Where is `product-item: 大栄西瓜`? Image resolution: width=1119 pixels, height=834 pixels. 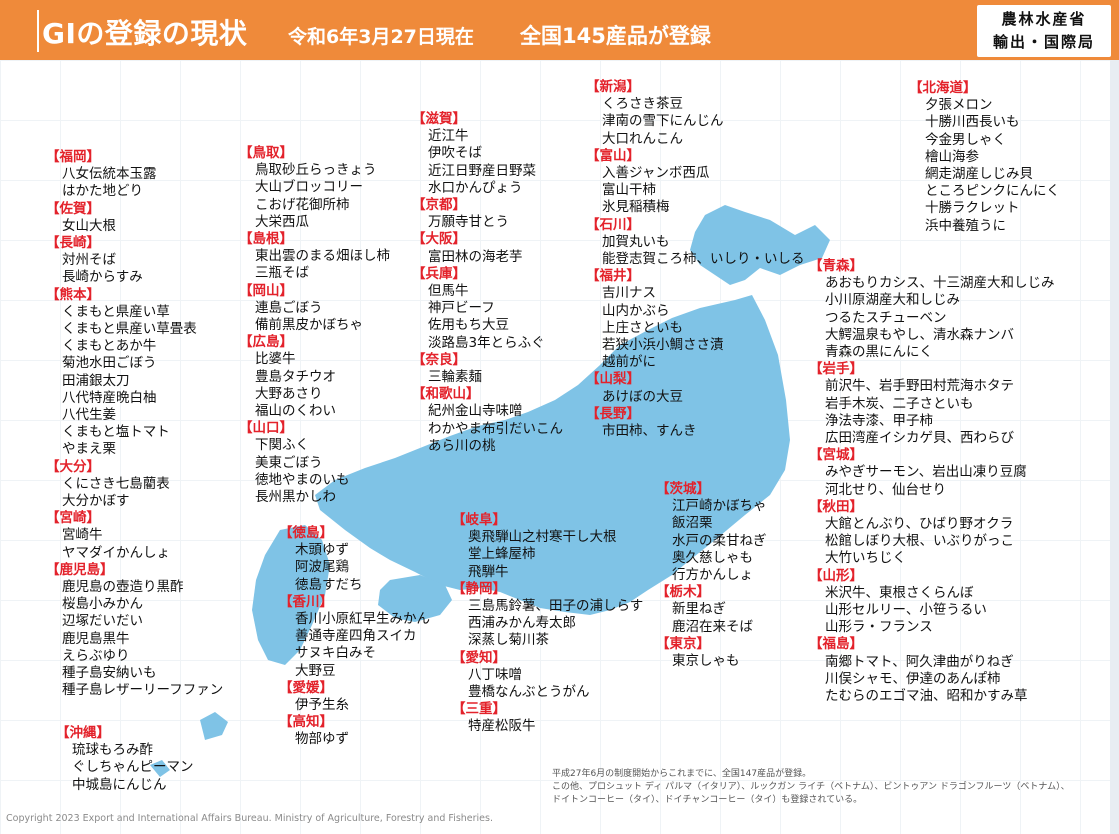
product-item: 大栄西瓜 is located at coordinates (282, 221).